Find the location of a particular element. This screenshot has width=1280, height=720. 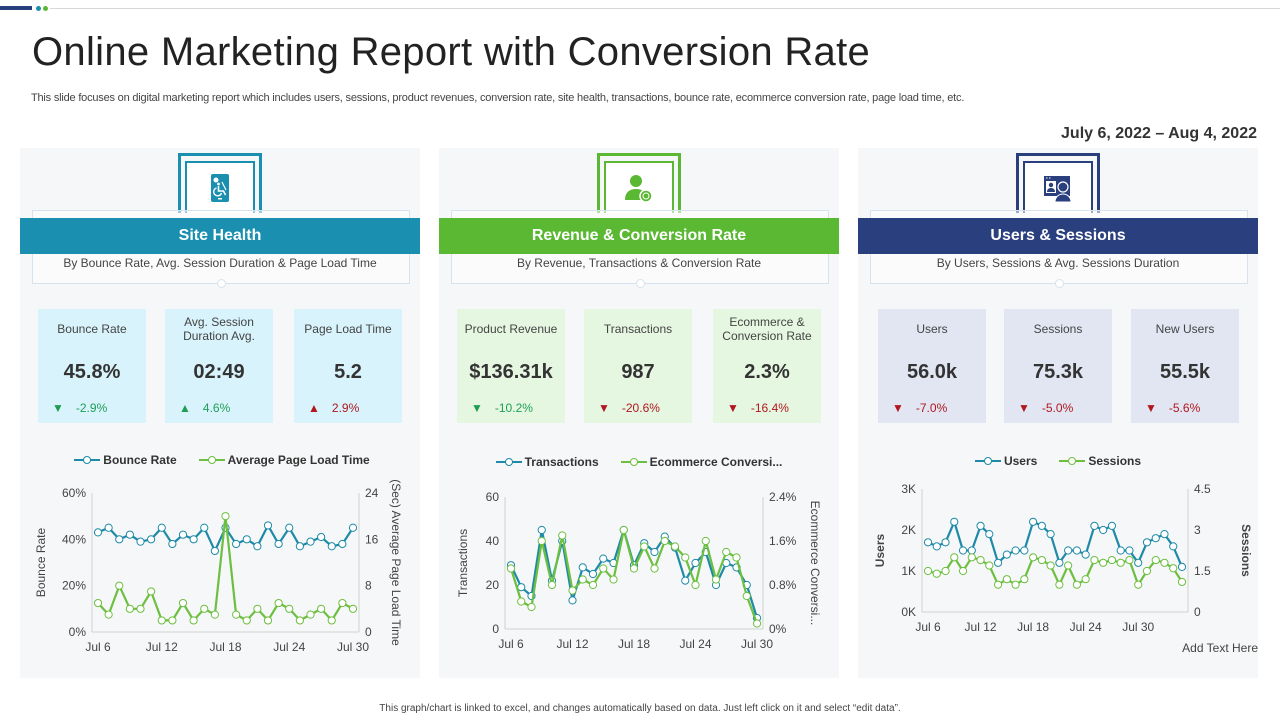

legend-item: Users is located at coordinates (1005, 461).